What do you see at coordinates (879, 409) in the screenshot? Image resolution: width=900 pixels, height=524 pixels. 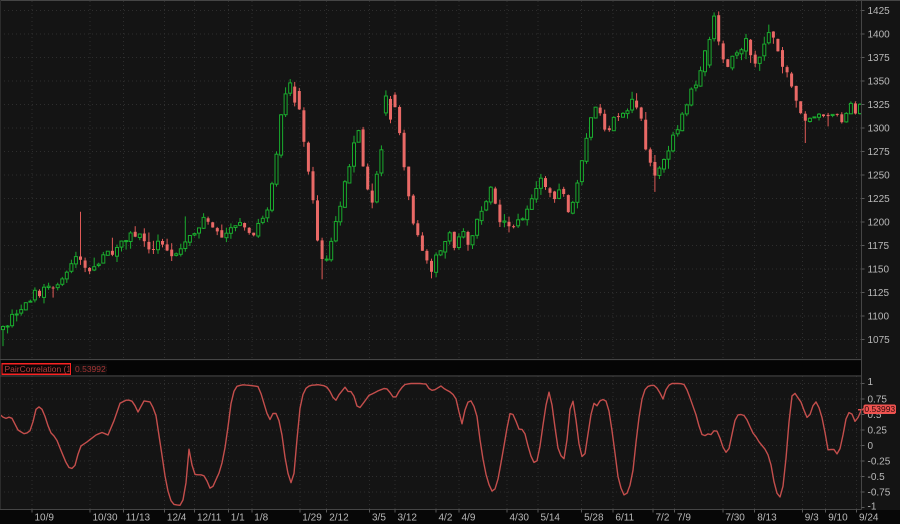 I see `svg-text: 0.53993` at bounding box center [879, 409].